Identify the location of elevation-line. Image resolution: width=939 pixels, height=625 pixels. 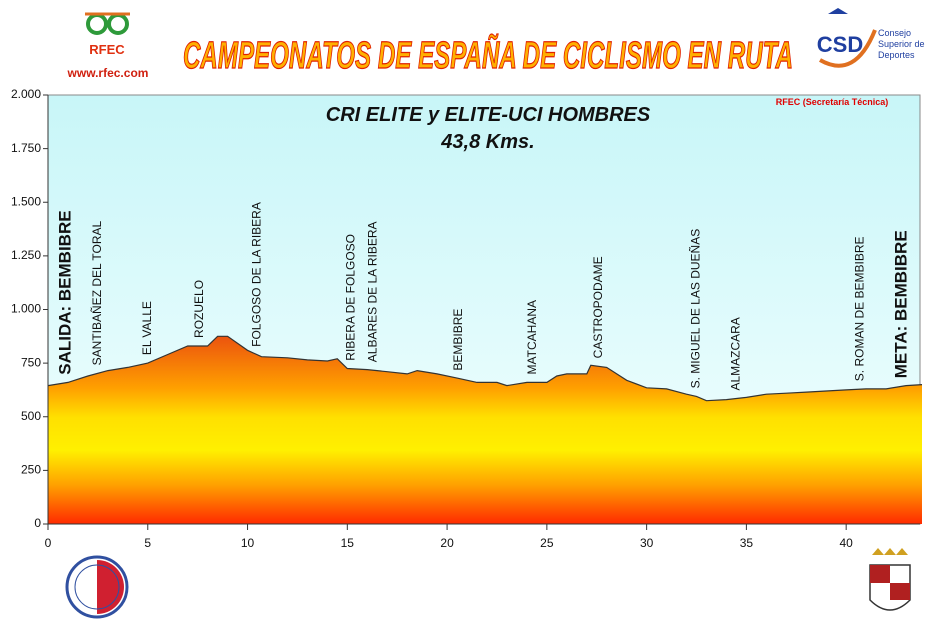
(485, 368).